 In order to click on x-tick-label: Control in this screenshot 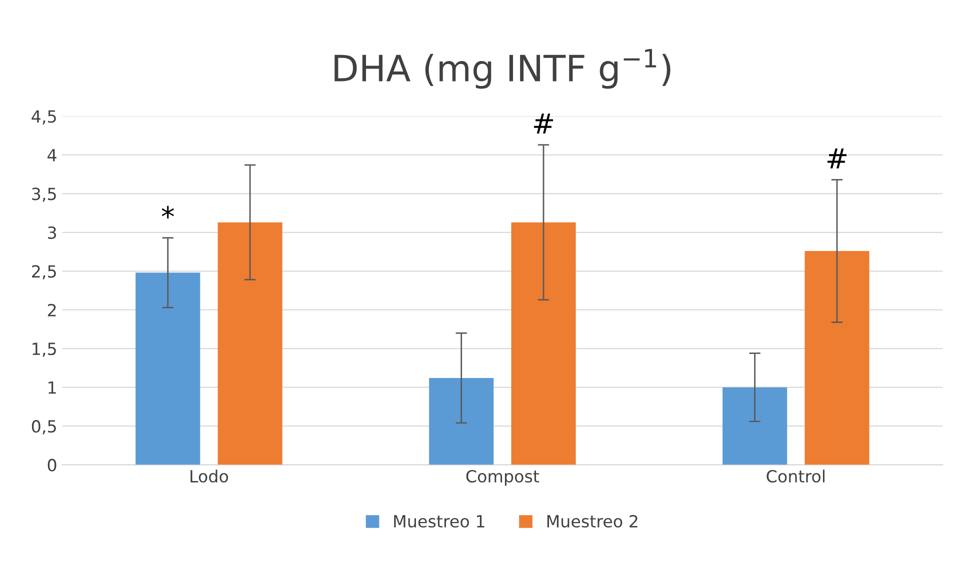, I will do `click(795, 476)`.